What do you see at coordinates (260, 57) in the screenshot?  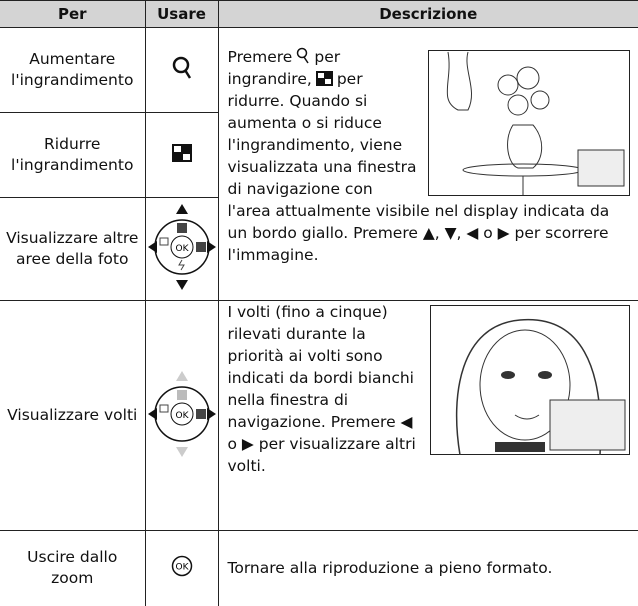 I see `text: Premere` at bounding box center [260, 57].